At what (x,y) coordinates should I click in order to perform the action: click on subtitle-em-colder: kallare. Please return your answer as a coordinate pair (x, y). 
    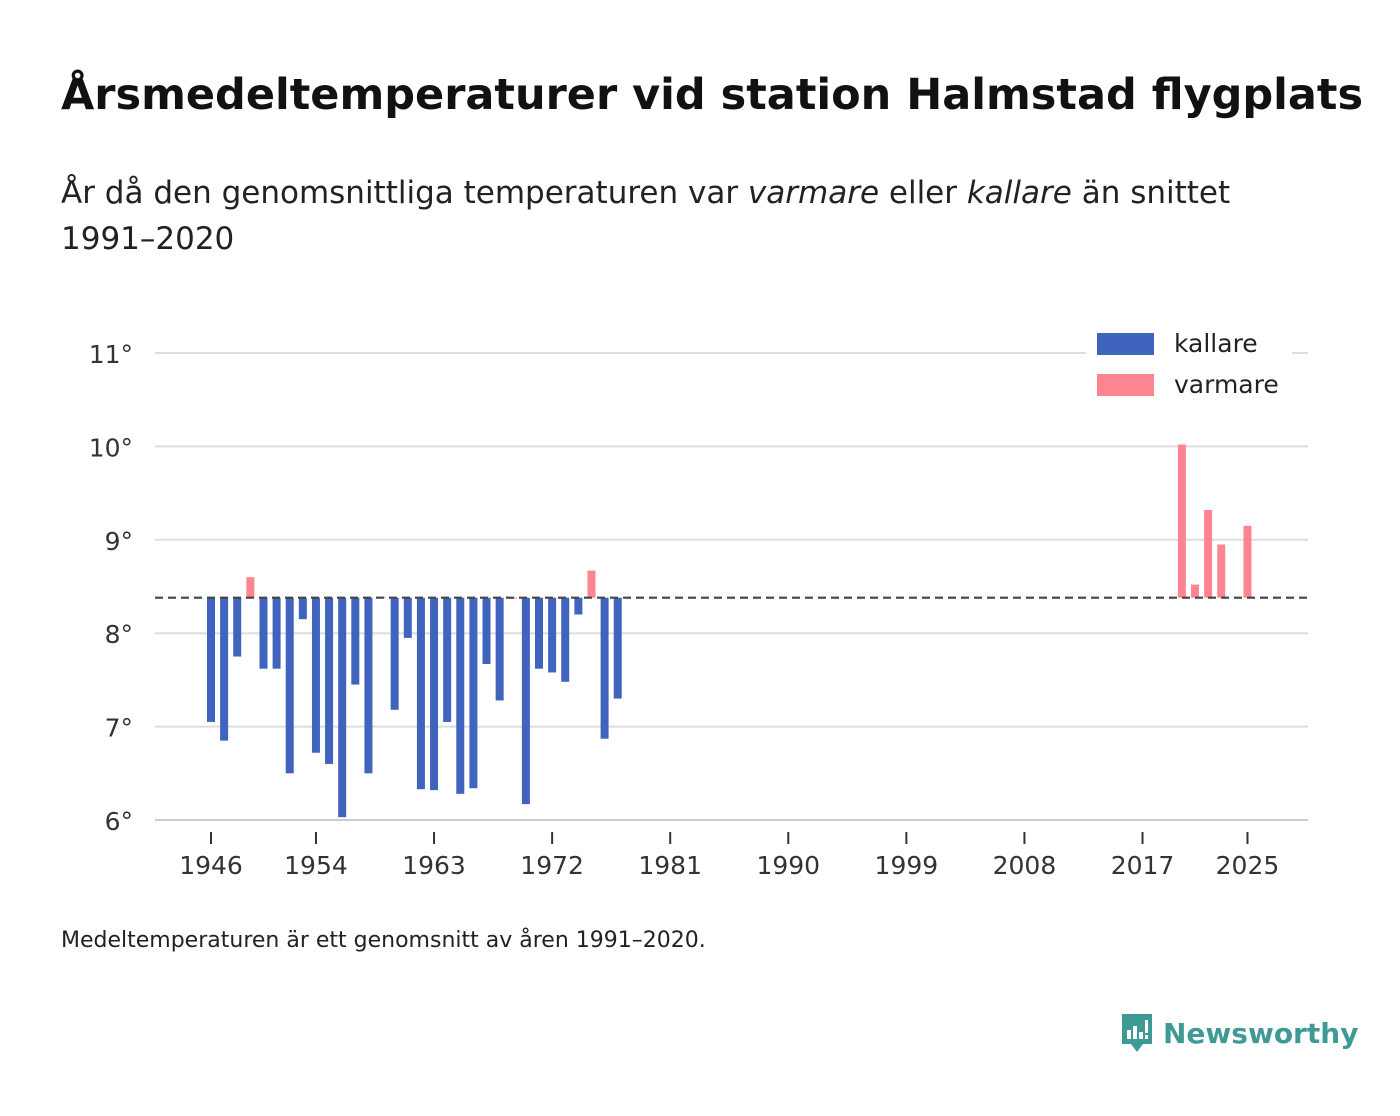
    Looking at the image, I should click on (1019, 193).